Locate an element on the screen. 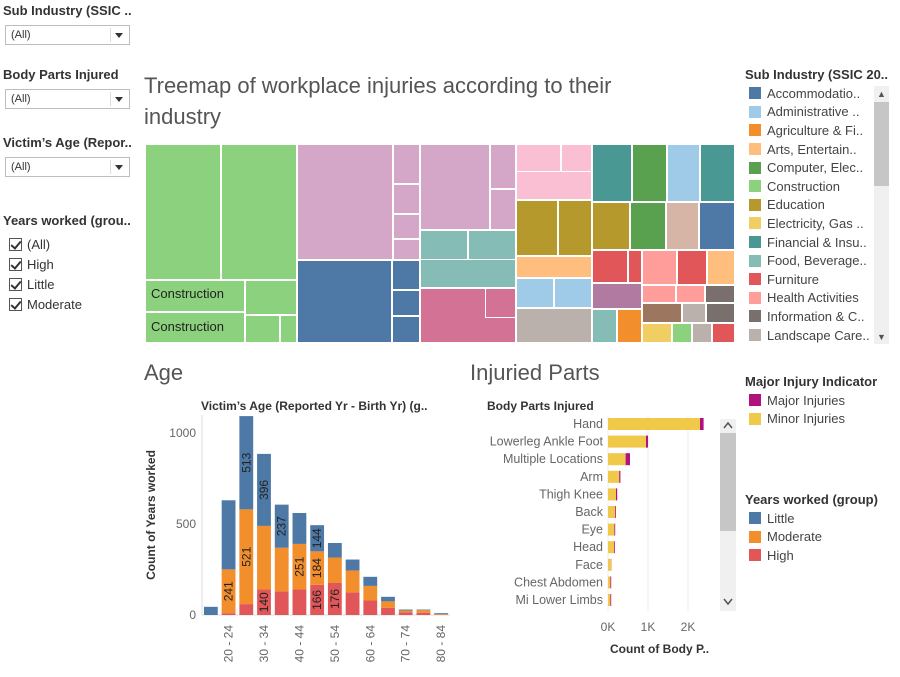 Image resolution: width=900 pixels, height=677 pixels. legend-item: Furniture is located at coordinates (811, 279).